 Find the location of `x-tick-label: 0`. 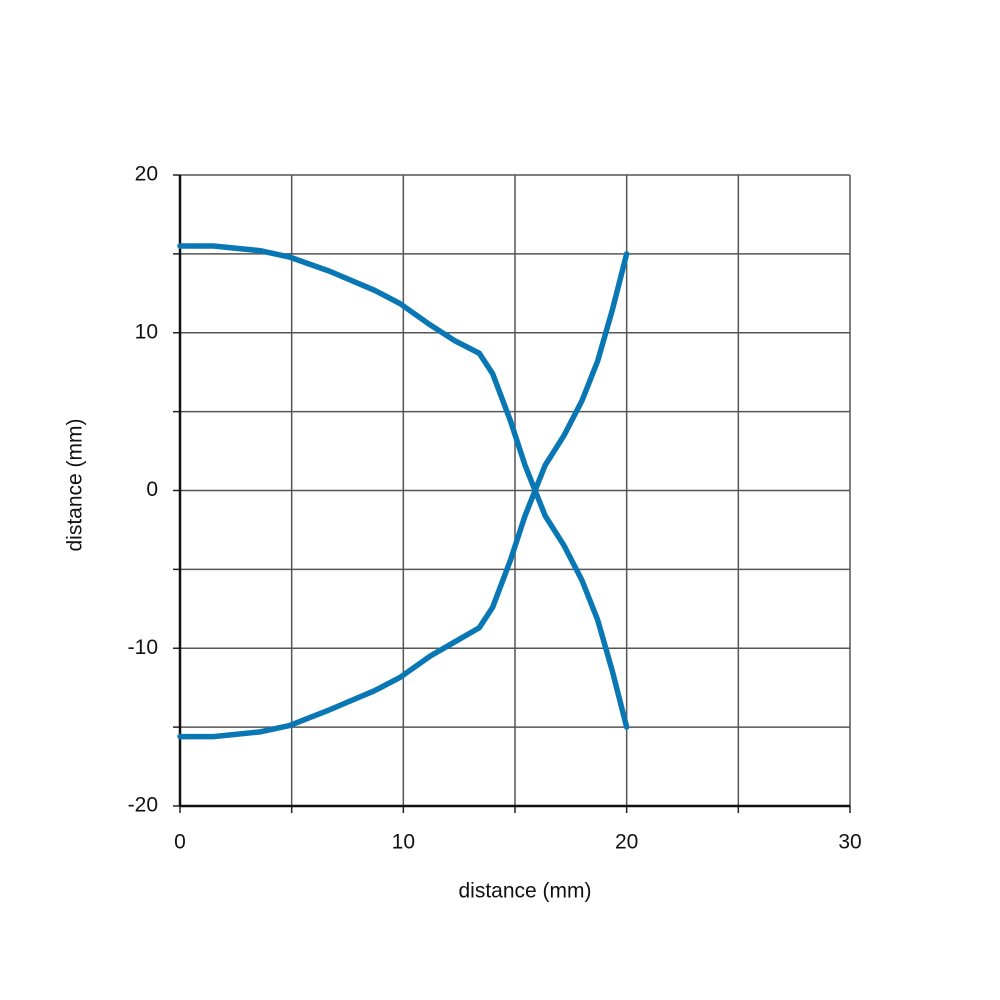

x-tick-label: 0 is located at coordinates (180, 842).